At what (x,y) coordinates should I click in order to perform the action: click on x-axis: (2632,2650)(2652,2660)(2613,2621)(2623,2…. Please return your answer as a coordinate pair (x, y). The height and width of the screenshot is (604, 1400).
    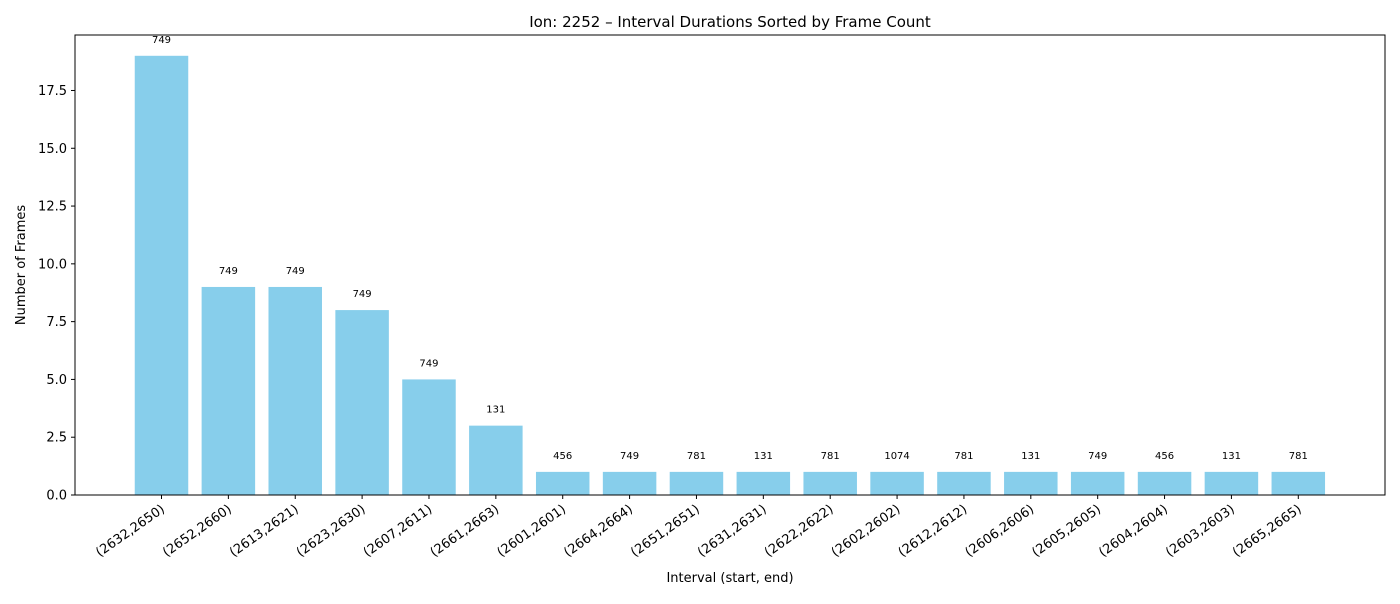
    Looking at the image, I should click on (699, 527).